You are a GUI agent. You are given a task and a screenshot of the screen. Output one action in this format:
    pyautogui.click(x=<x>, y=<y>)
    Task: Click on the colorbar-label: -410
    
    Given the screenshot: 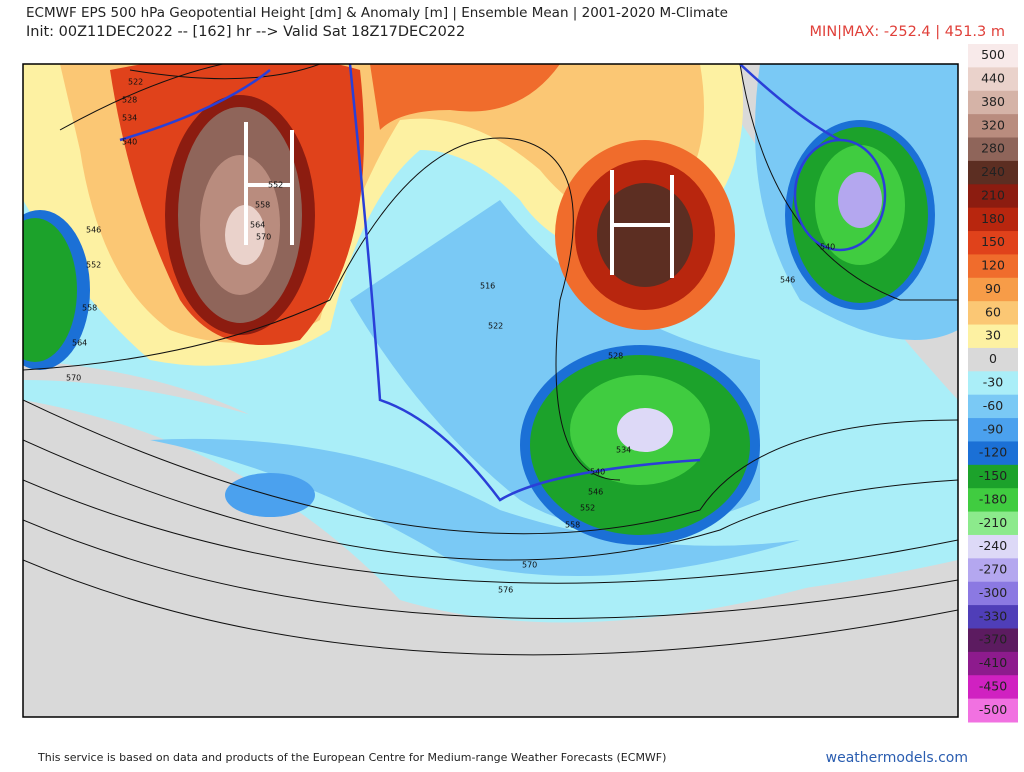 What is the action you would take?
    pyautogui.click(x=993, y=662)
    